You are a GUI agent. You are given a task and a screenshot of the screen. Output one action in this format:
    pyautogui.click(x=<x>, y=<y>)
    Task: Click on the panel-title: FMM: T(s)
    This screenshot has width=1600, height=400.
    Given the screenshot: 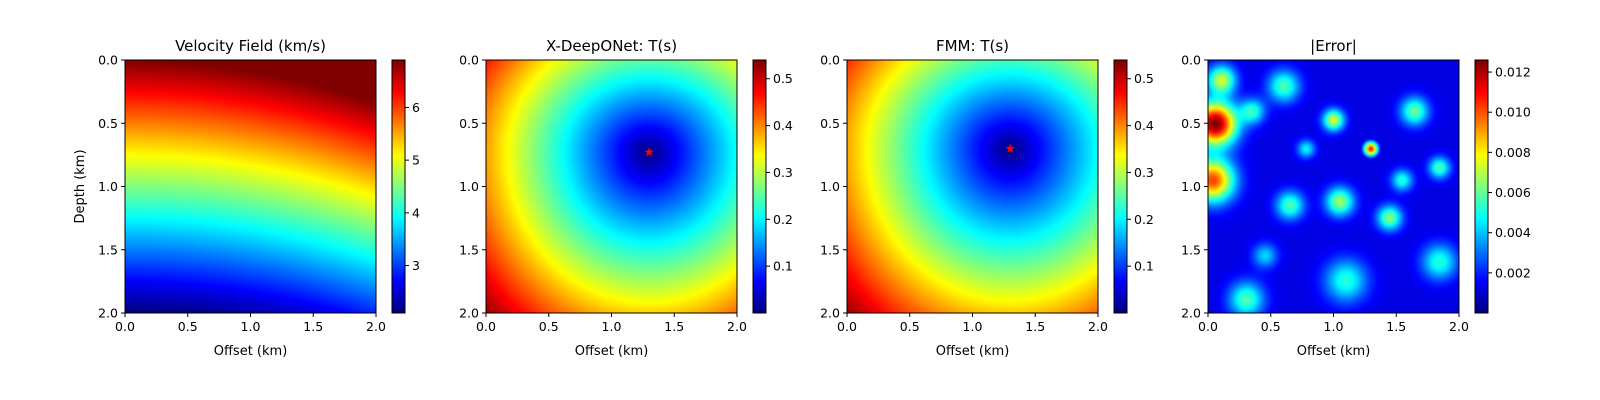 What is the action you would take?
    pyautogui.click(x=972, y=46)
    